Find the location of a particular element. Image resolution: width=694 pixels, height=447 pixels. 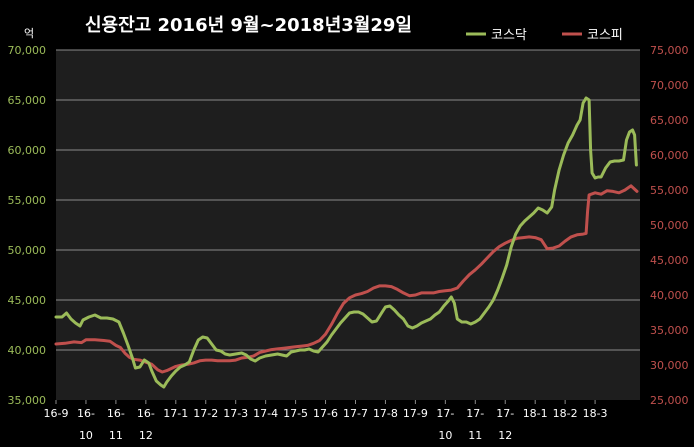

left-tick-label: 45,000 is located at coordinates (27, 300).